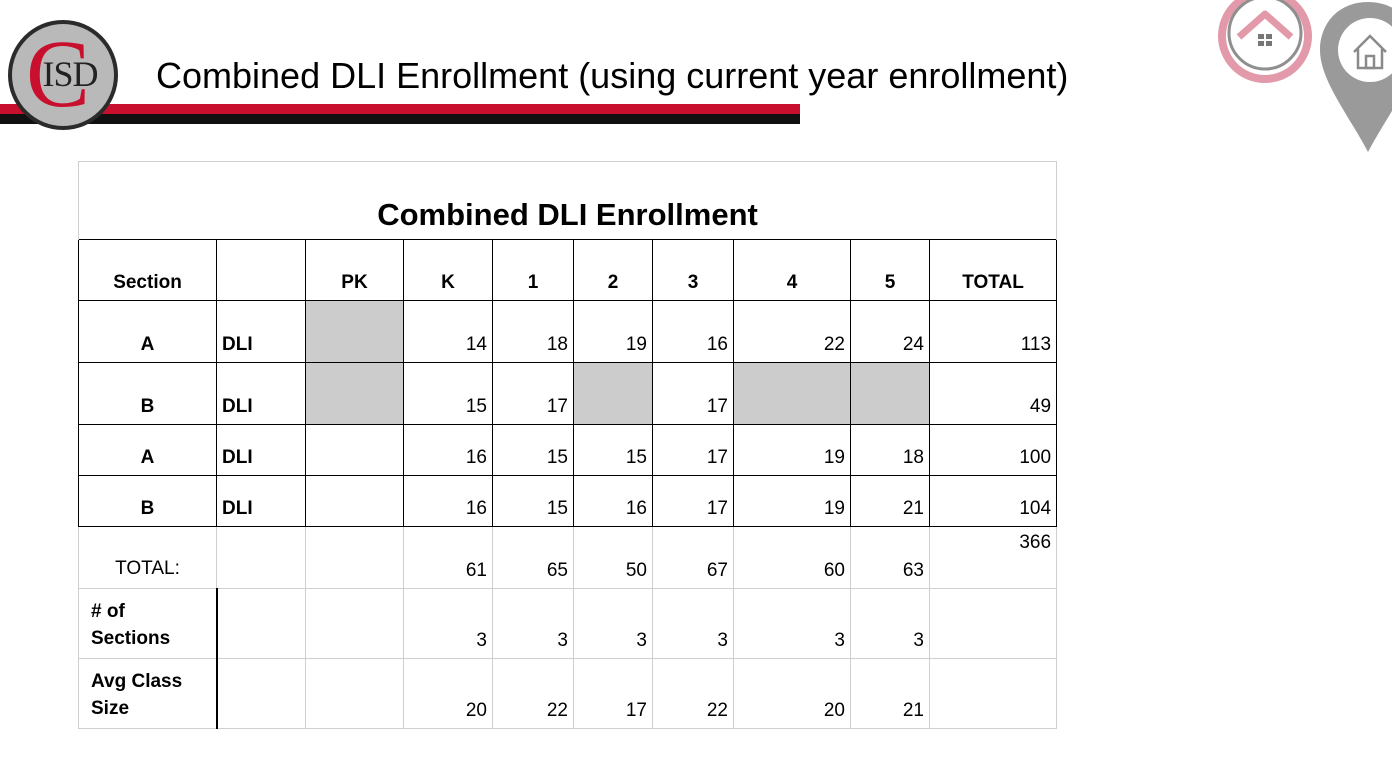 This screenshot has height=783, width=1392. I want to click on row-total-cell: 100, so click(993, 450).